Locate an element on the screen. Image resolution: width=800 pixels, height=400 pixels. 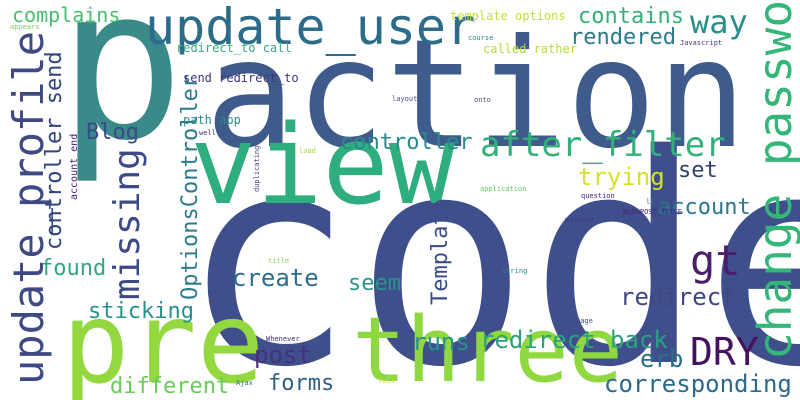
word-whenever: Whenever is located at coordinates (283, 339).